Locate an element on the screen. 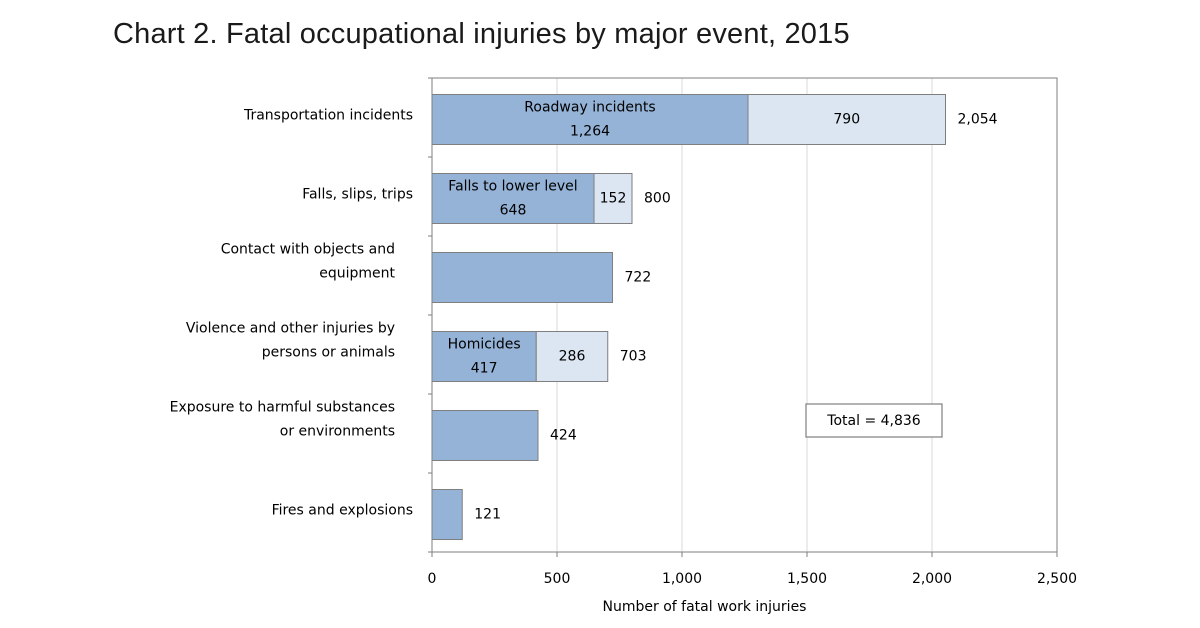  main-segment-label: Roadway incidents is located at coordinates (589, 108).